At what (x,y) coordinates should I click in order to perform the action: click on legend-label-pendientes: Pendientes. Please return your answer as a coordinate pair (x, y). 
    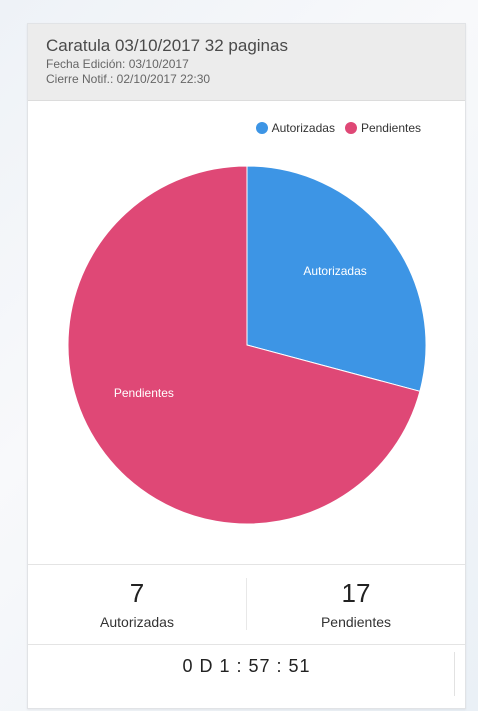
    Looking at the image, I should click on (390, 128).